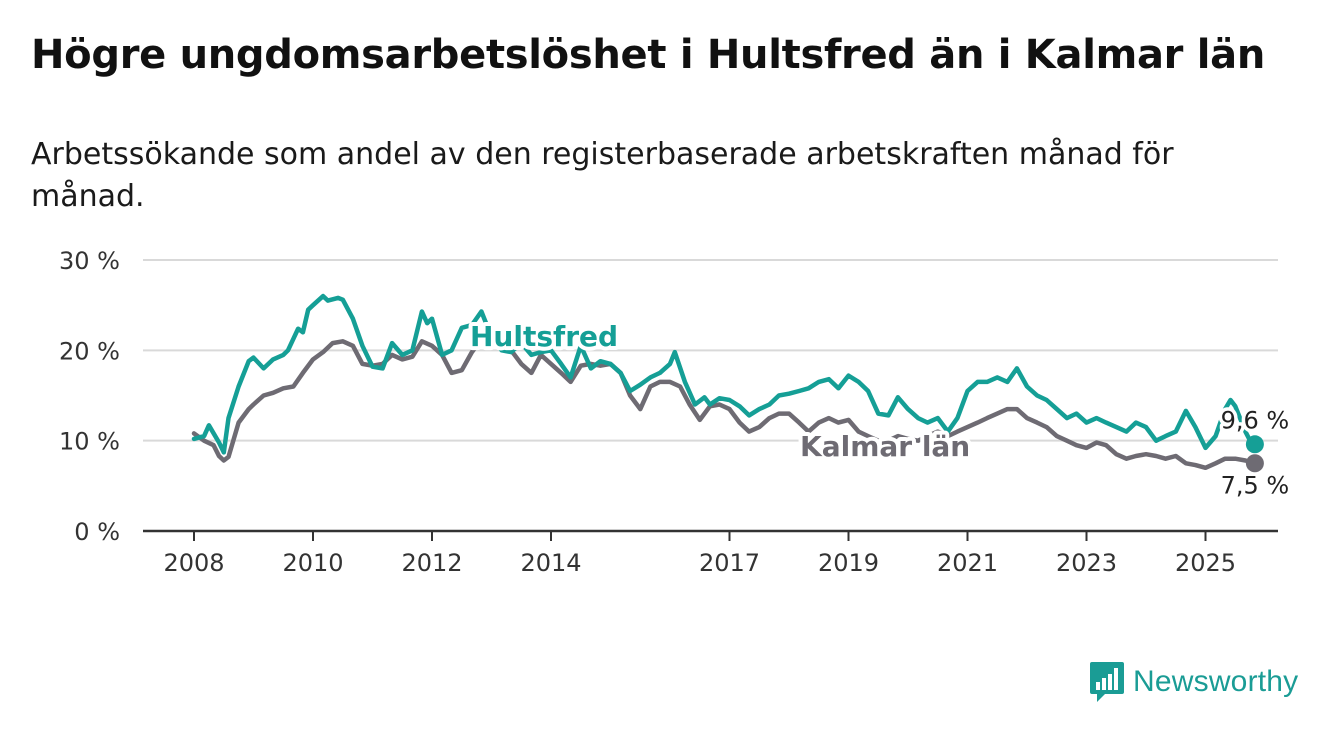 Image resolution: width=1340 pixels, height=734 pixels. What do you see at coordinates (431, 563) in the screenshot?
I see `x-tick-label: 2012` at bounding box center [431, 563].